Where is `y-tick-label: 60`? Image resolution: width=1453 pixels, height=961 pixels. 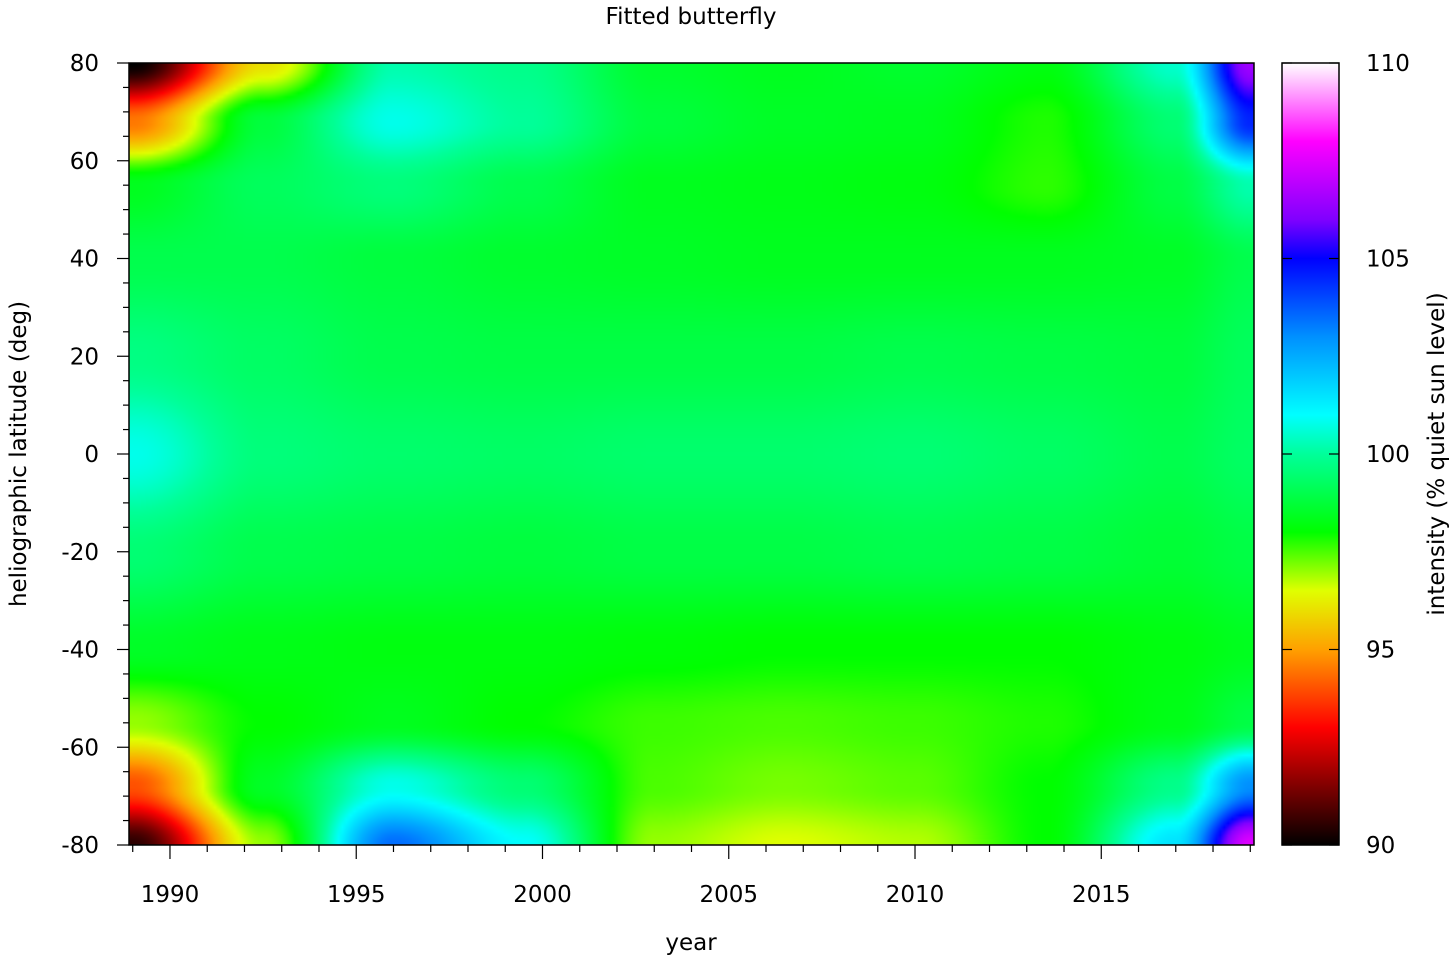
y-tick-label: 60 is located at coordinates (84, 162).